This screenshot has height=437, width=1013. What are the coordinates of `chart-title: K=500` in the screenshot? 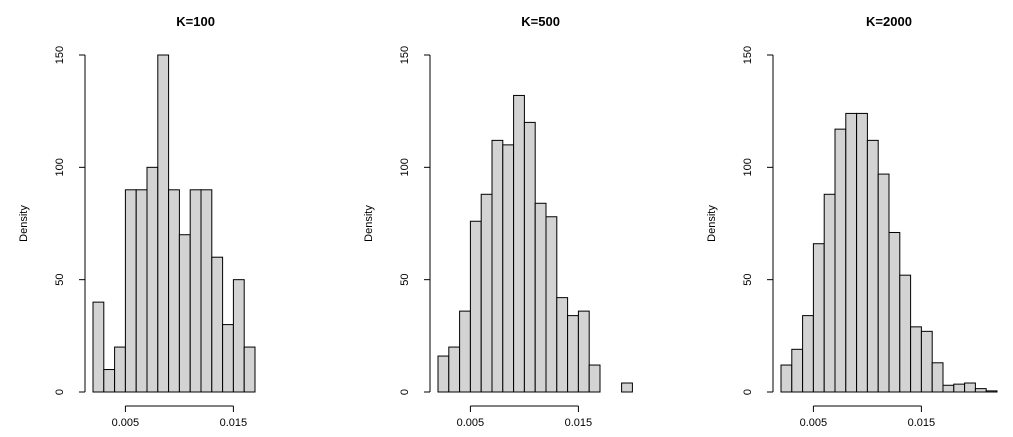 It's located at (540, 21).